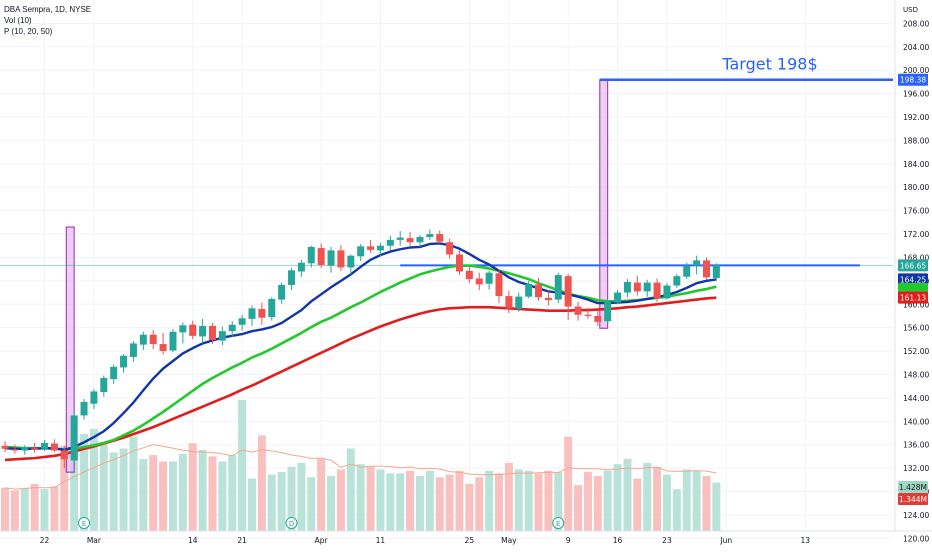 The height and width of the screenshot is (555, 932). What do you see at coordinates (618, 540) in the screenshot?
I see `x-tick-label: 16` at bounding box center [618, 540].